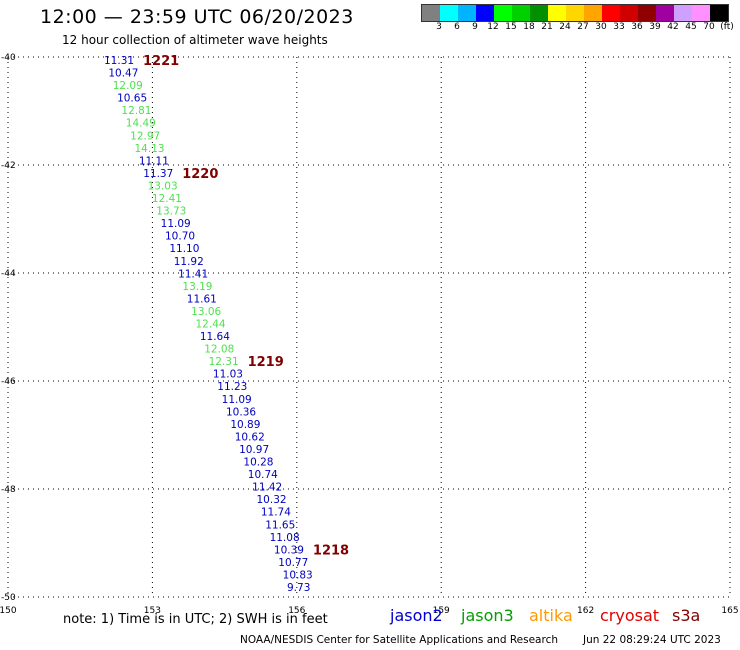  I want to click on swh-value: 14.13, so click(150, 149).